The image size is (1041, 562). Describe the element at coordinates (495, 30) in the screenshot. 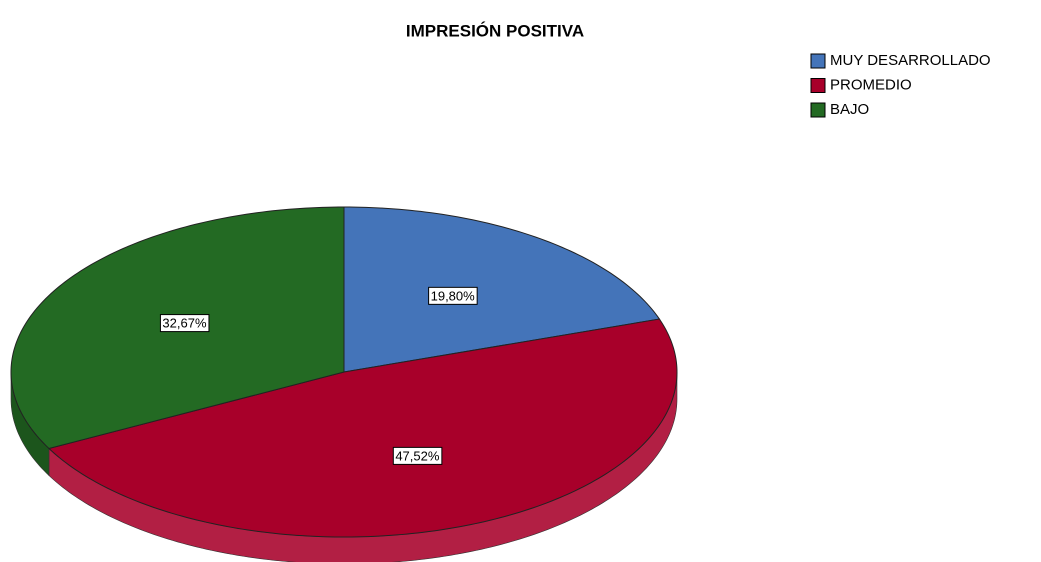

I see `chart-title: IMPRESIÓN POSITIVA` at that location.